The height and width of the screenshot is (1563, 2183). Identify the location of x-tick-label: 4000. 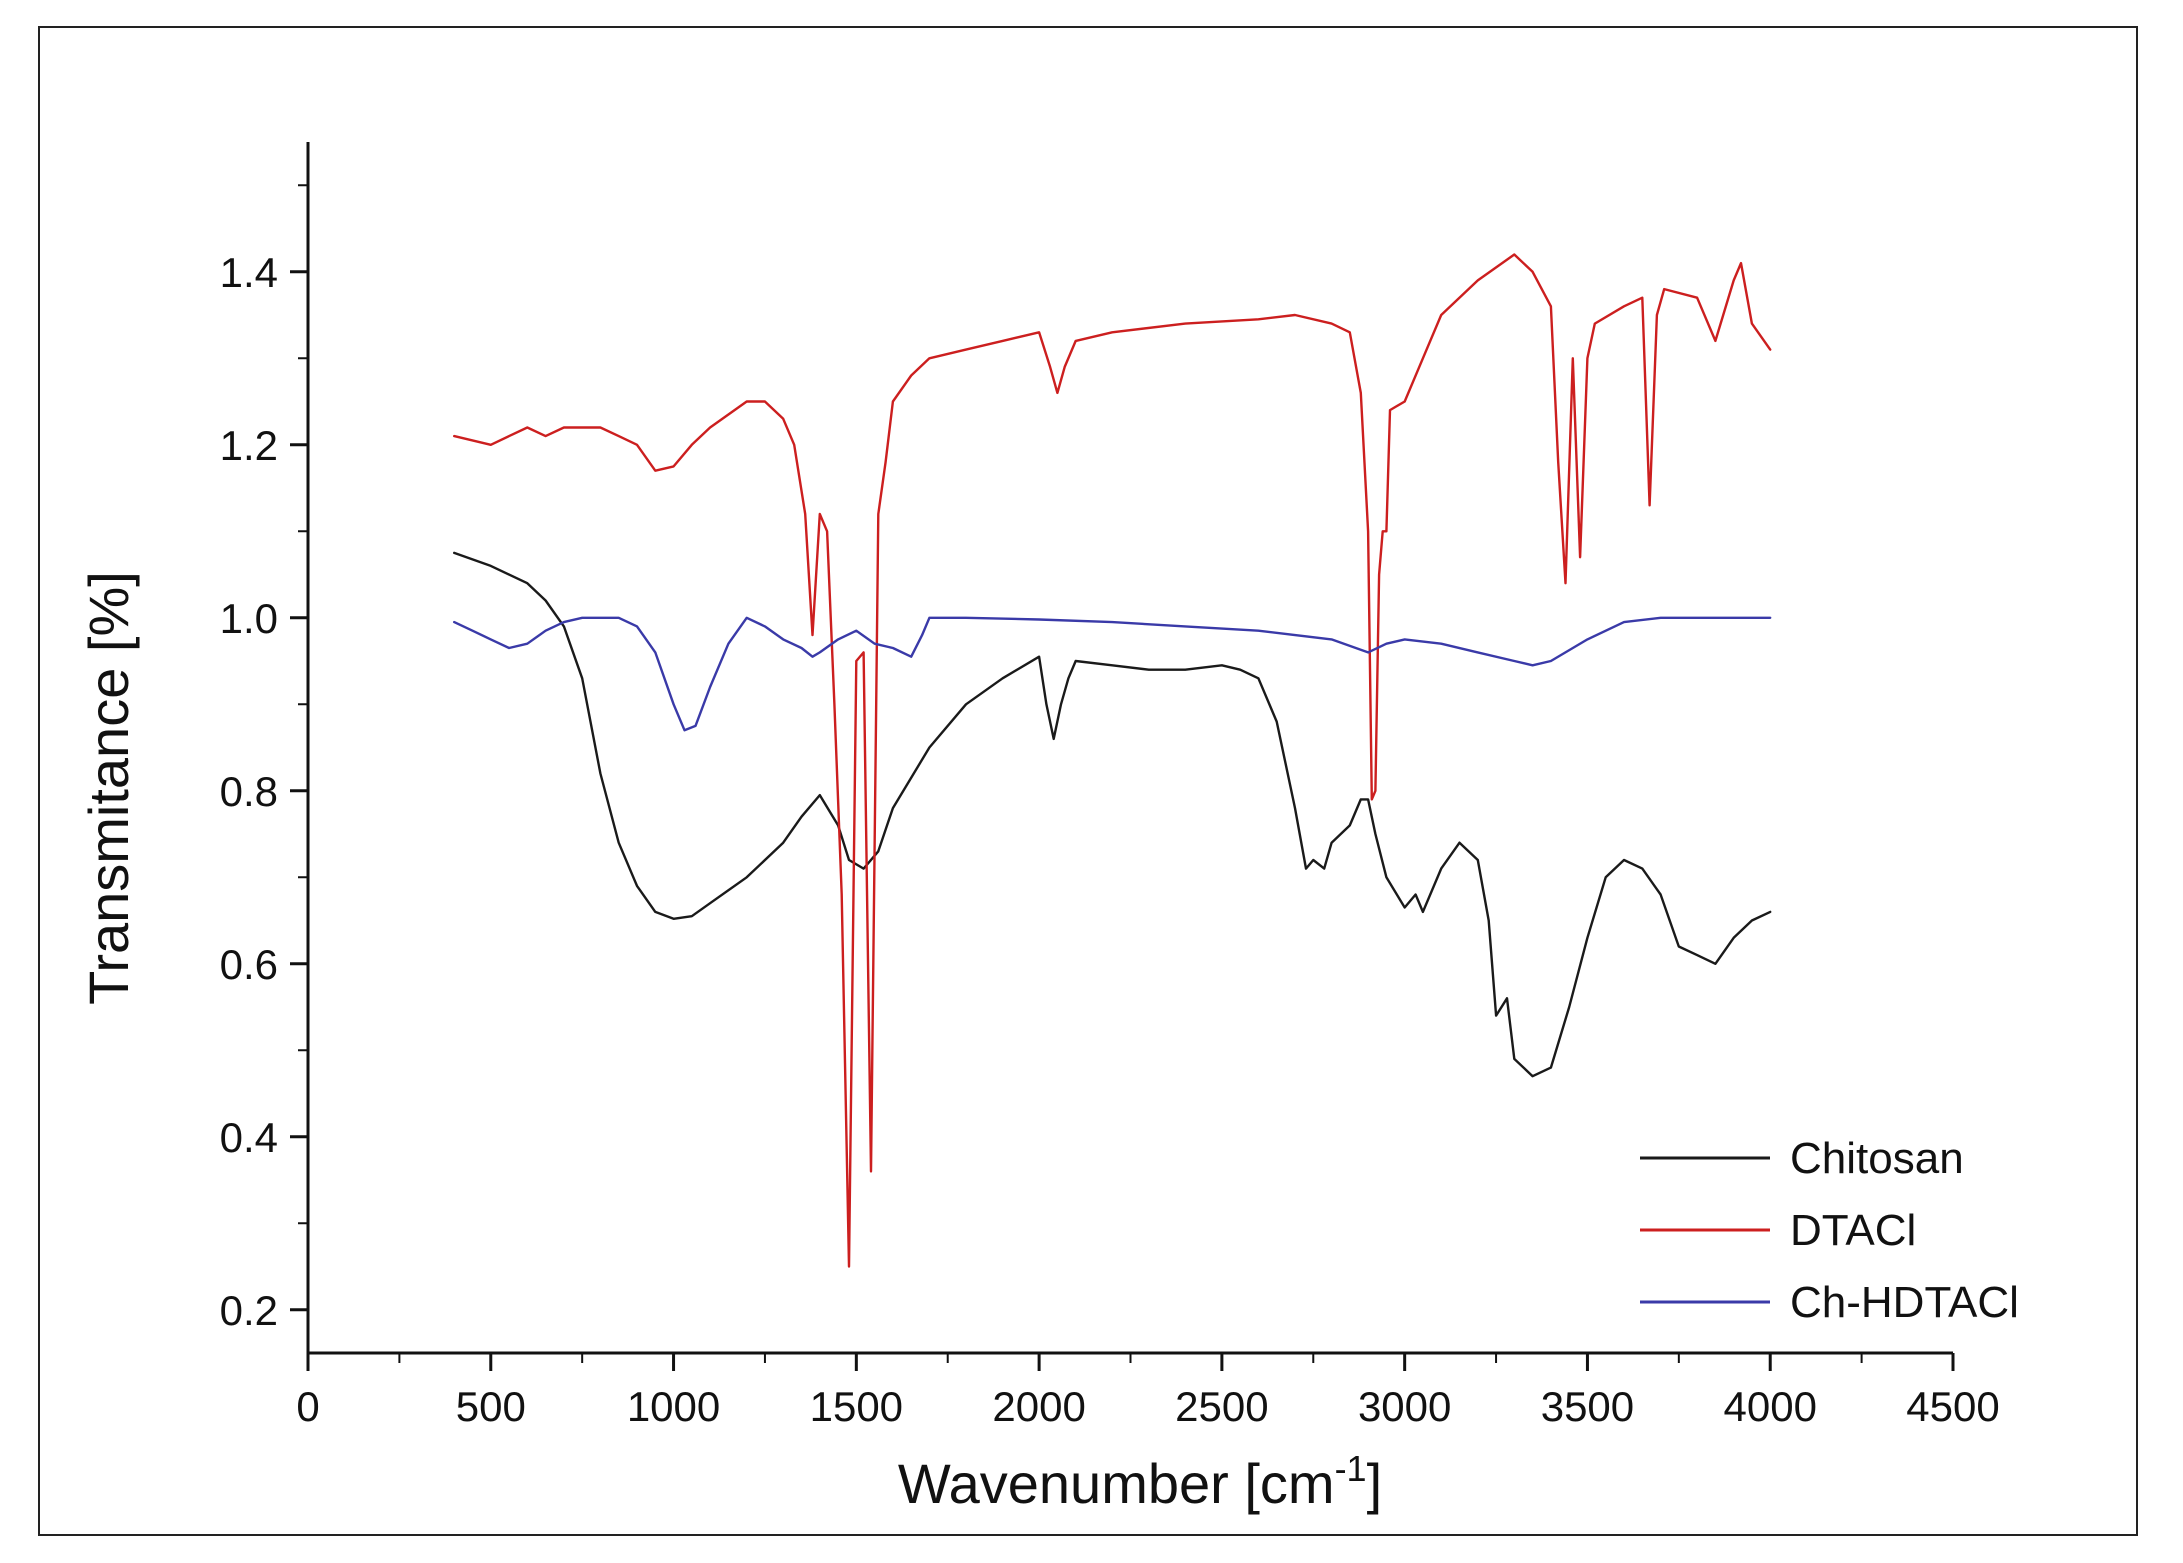
(1770, 1406).